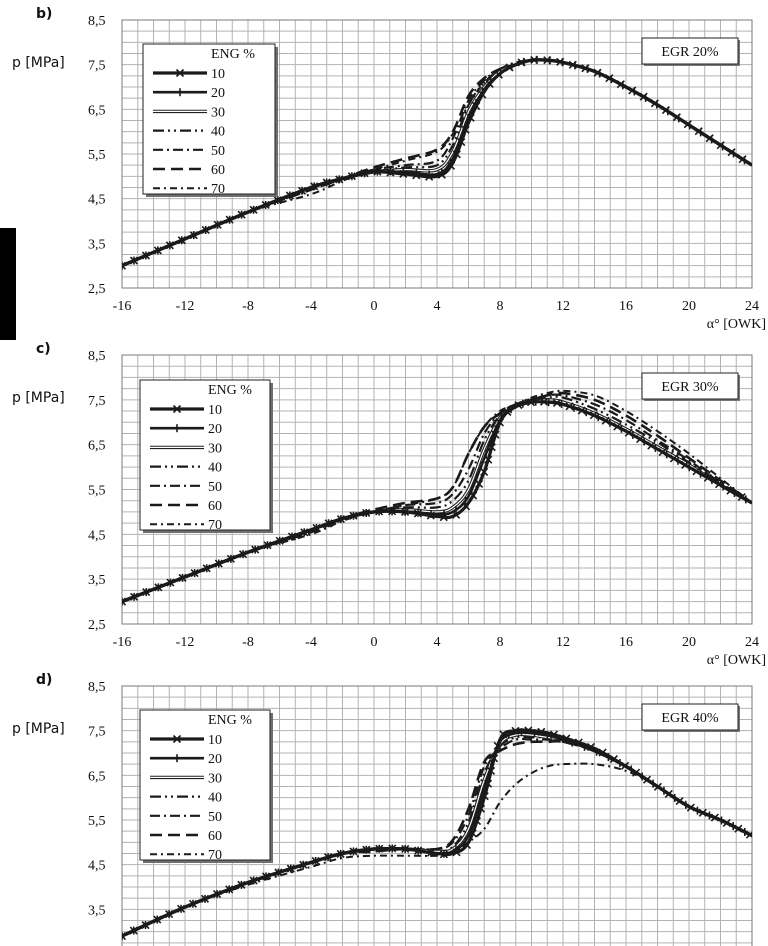 The height and width of the screenshot is (946, 768). Describe the element at coordinates (215, 487) in the screenshot. I see `legend-label-50: 50` at that location.